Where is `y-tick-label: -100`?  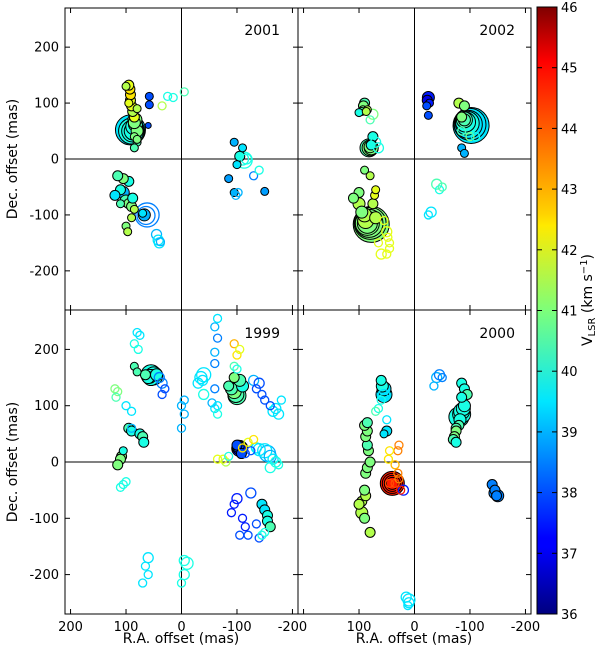
y-tick-label: -100 is located at coordinates (44, 215).